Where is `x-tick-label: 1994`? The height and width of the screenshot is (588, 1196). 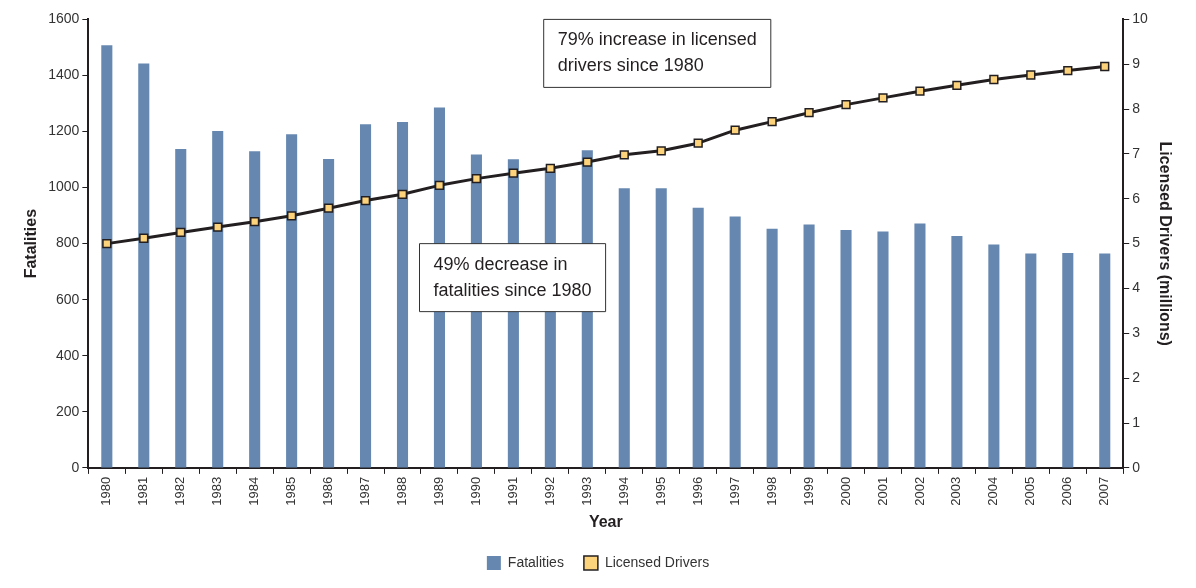
x-tick-label: 1994 is located at coordinates (623, 491).